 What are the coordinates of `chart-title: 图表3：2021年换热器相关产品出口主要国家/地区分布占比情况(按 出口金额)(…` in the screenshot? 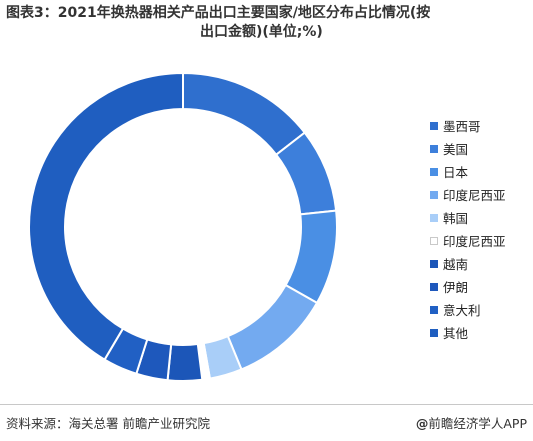 It's located at (256, 23).